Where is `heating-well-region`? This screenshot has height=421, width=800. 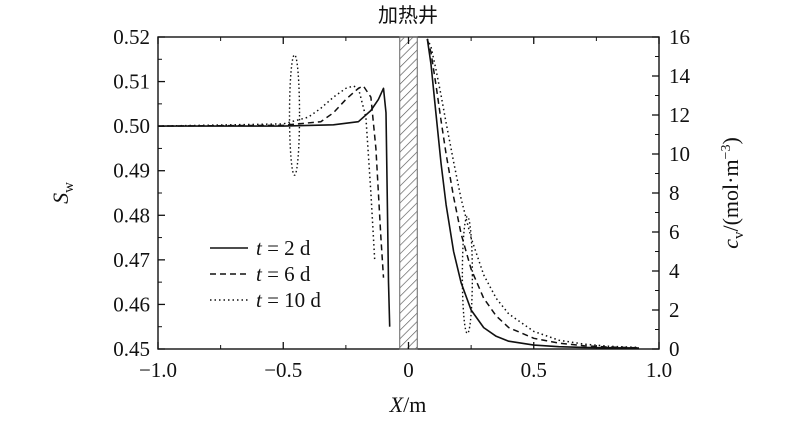 heating-well-region is located at coordinates (408, 193).